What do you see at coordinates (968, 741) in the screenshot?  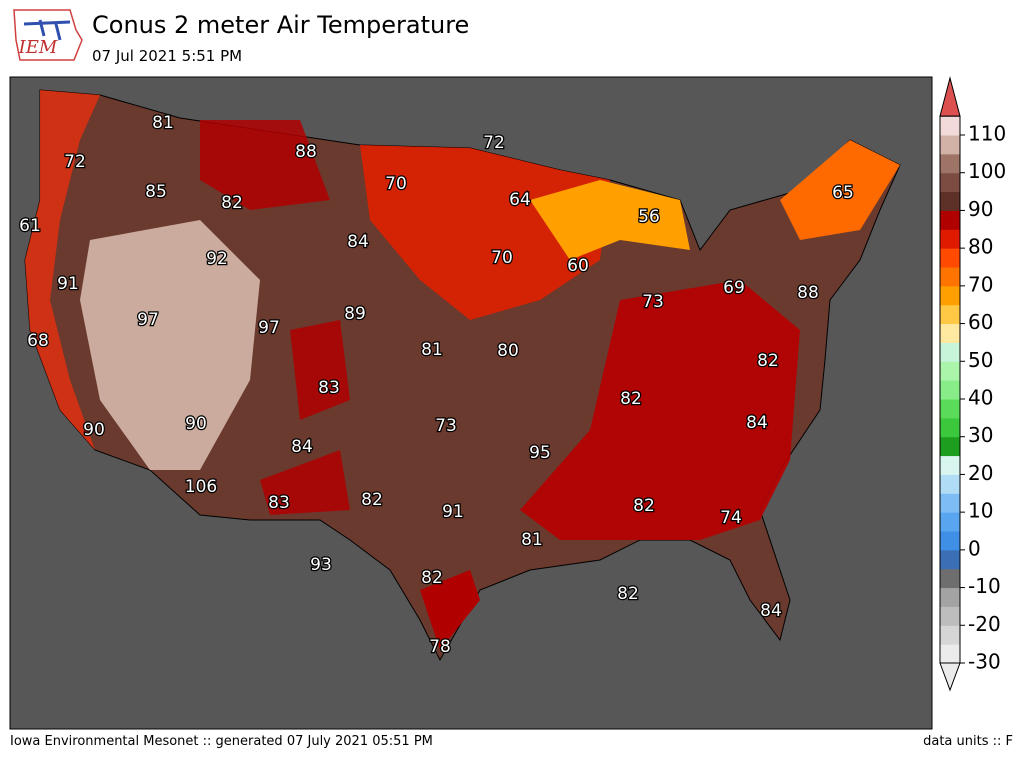 I see `footer-right: data units :: F` at bounding box center [968, 741].